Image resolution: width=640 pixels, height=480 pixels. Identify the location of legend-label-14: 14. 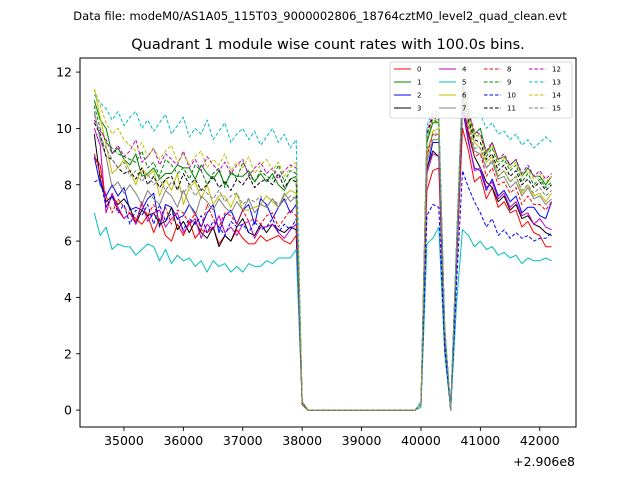
(556, 96).